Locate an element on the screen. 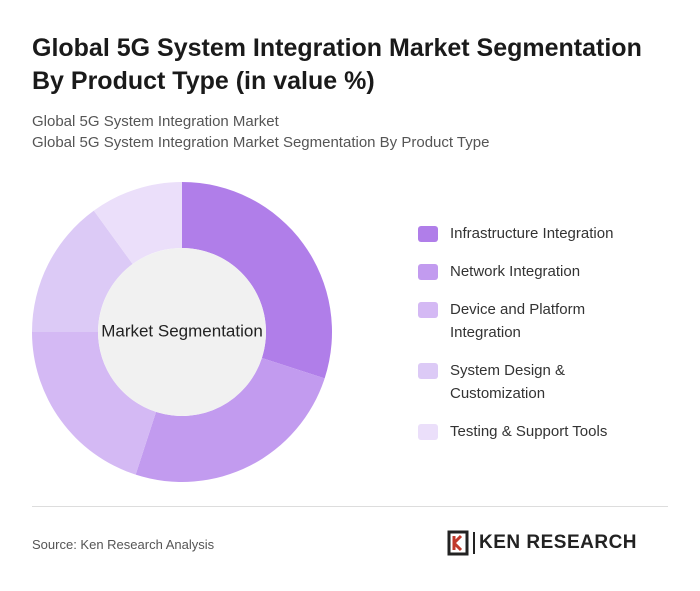 The height and width of the screenshot is (591, 700). logo-icon is located at coordinates (458, 543).